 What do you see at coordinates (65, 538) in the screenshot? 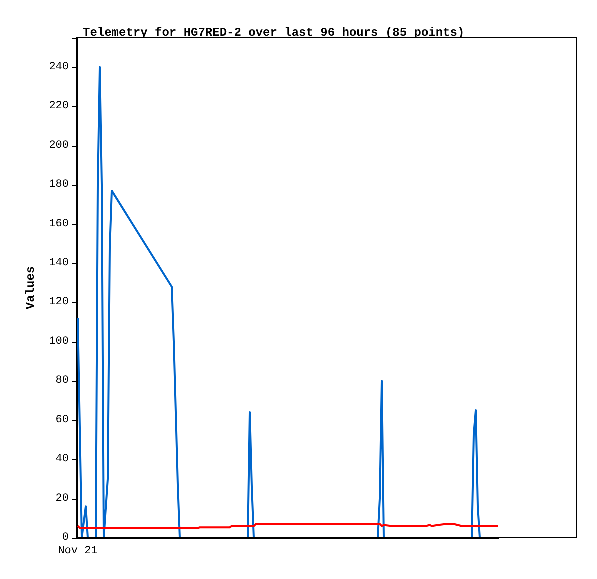
I see `y-tick-label: 0` at bounding box center [65, 538].